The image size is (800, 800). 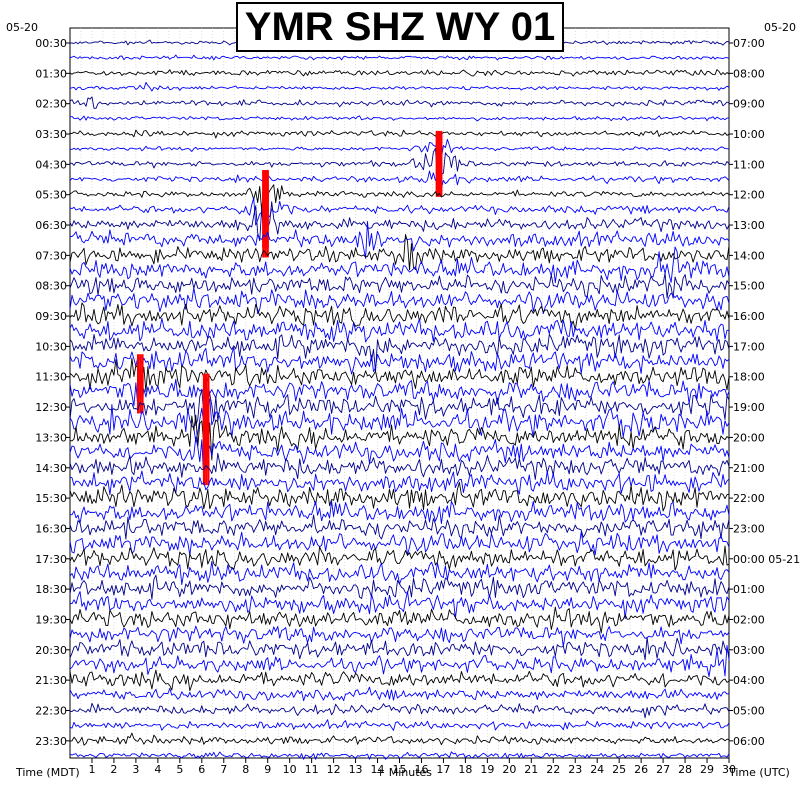 I want to click on left-tick-label: 03:30, so click(x=51, y=134).